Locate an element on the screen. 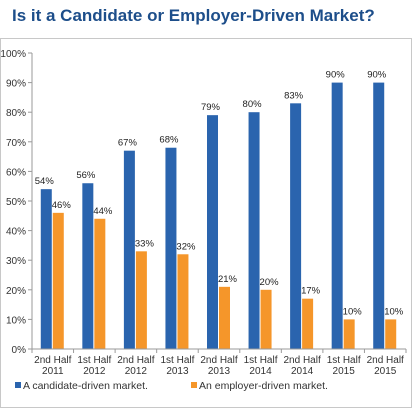 The width and height of the screenshot is (413, 412). data-label: 17% is located at coordinates (311, 291).